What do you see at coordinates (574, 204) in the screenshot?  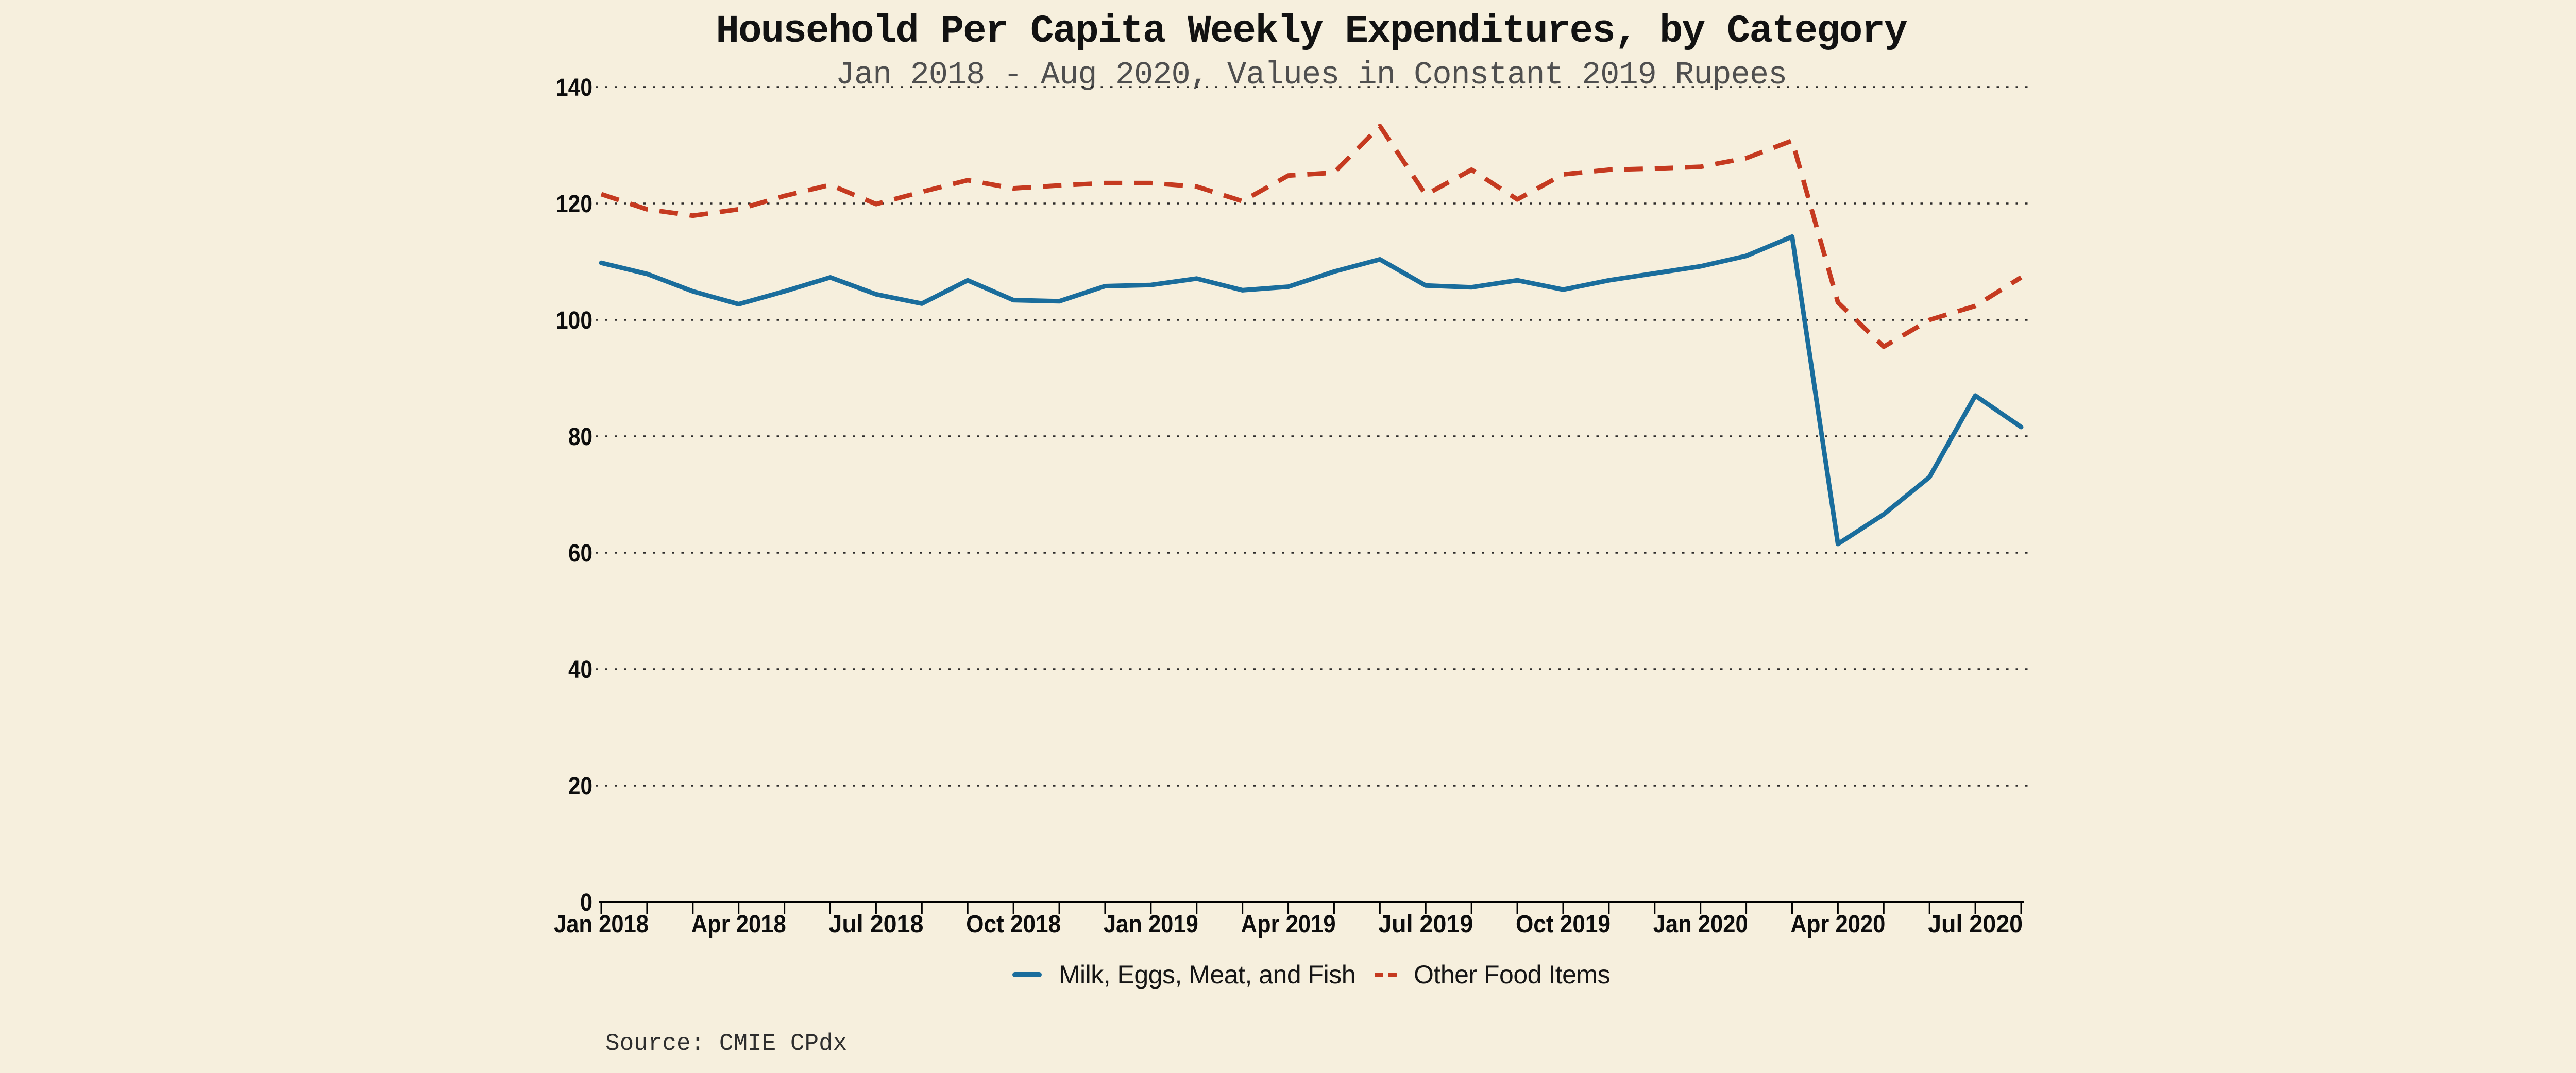 I see `y-axis-label-120: 120` at bounding box center [574, 204].